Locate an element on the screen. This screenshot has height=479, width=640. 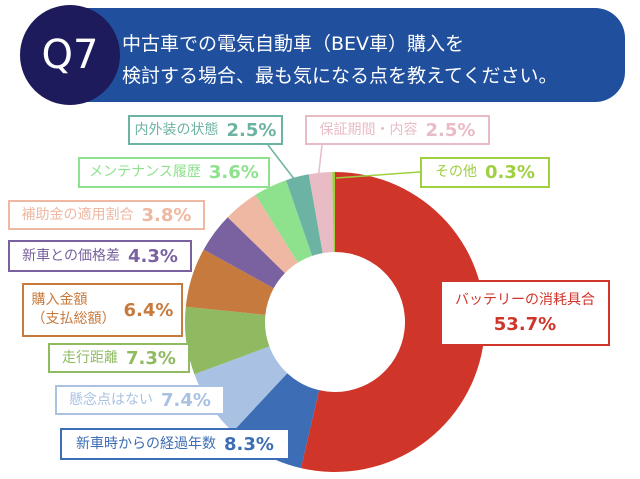
value-label: 3.6% is located at coordinates (233, 172).